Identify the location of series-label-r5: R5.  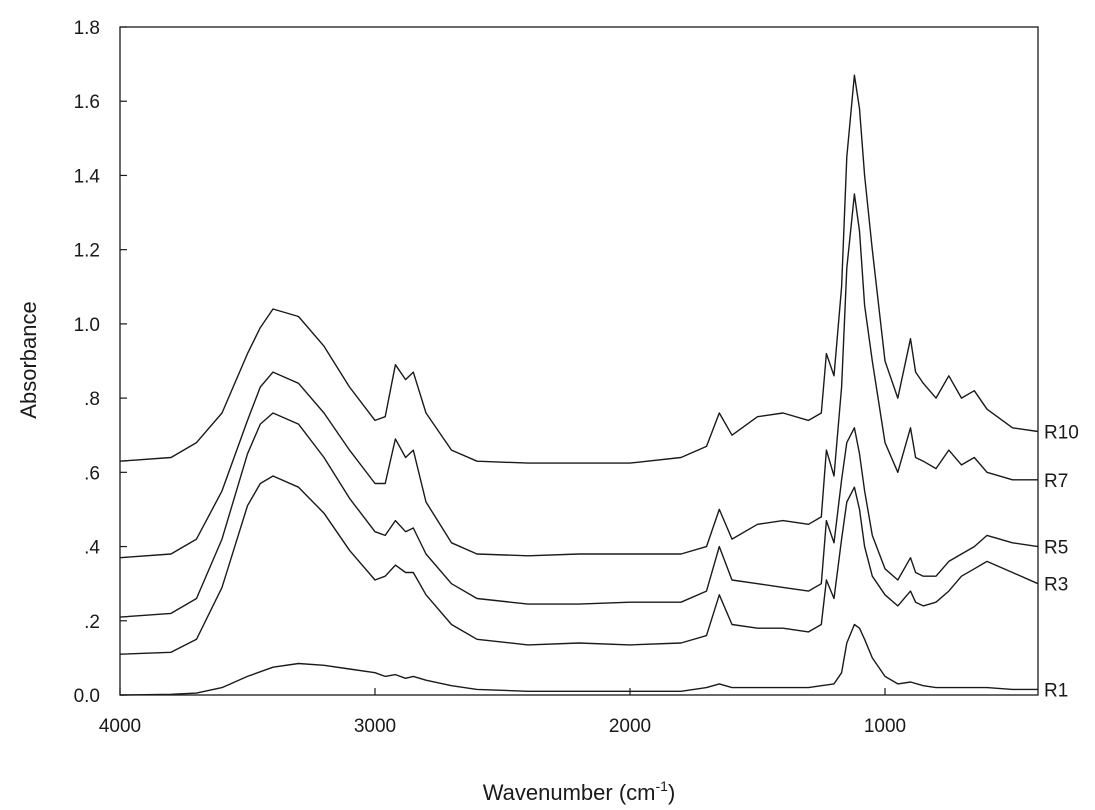
(1056, 548).